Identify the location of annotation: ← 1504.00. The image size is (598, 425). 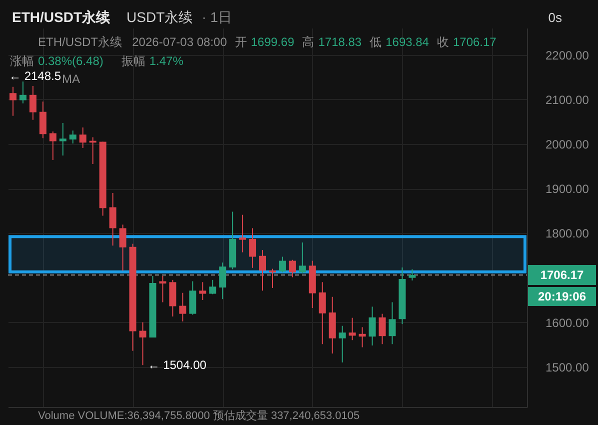
(177, 365).